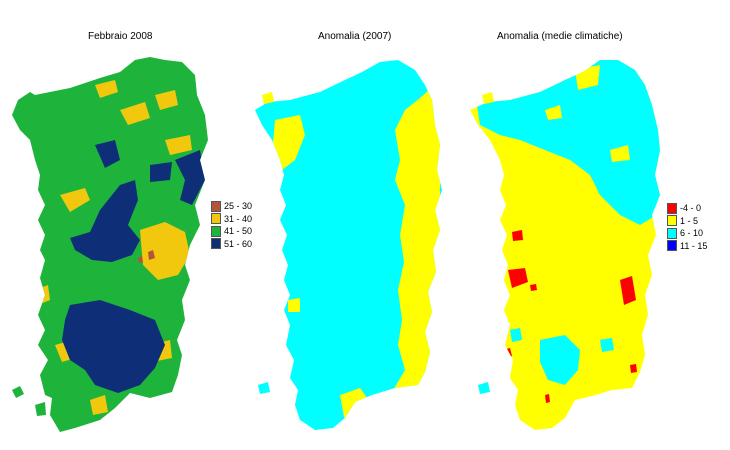 The height and width of the screenshot is (450, 730). I want to click on legend-item: 25 - 30, so click(231, 206).